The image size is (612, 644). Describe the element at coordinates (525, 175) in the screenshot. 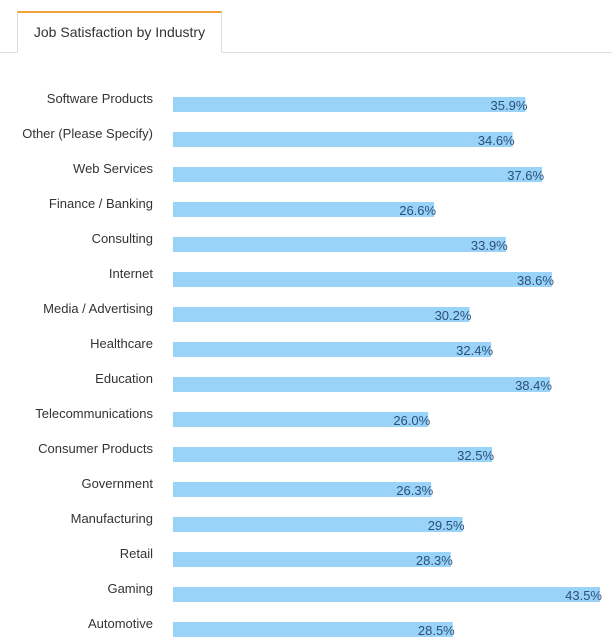

I see `value-label: 37.6%` at that location.